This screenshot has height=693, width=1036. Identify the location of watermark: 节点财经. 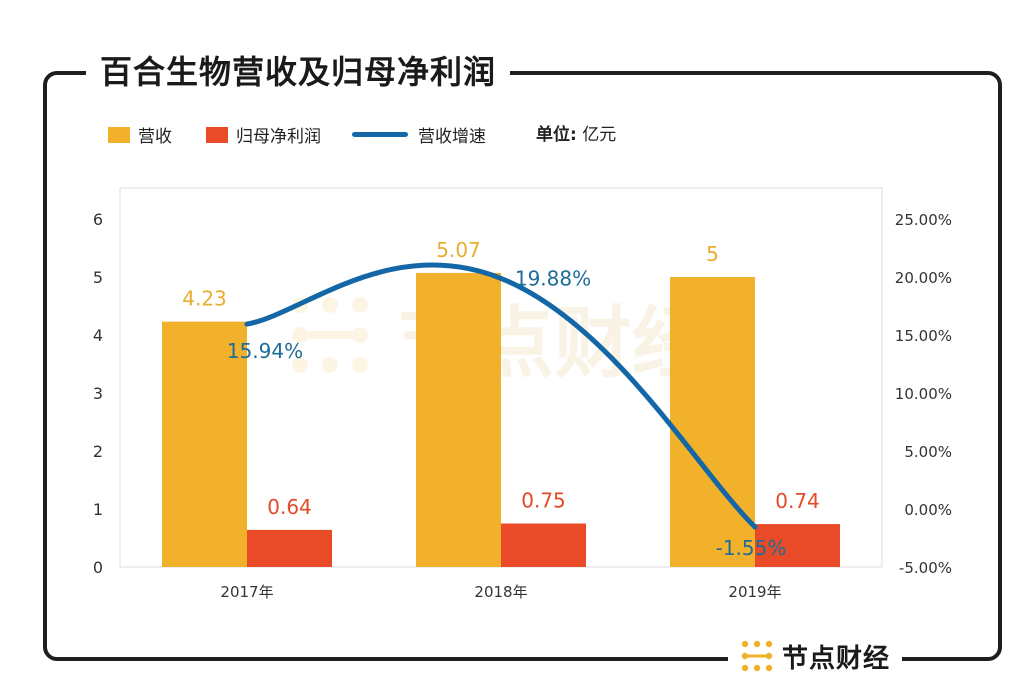
(501, 343).